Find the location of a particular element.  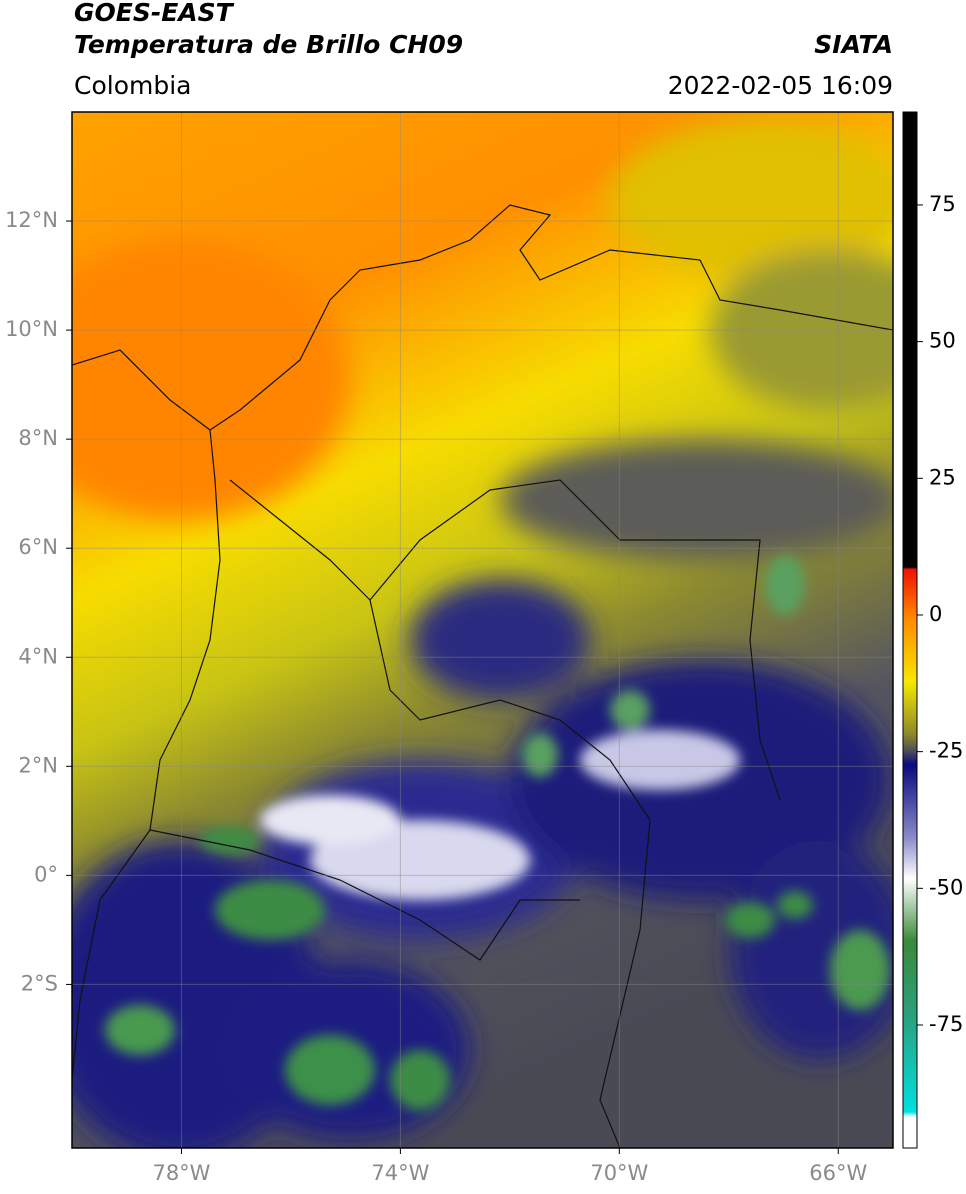

colorbar-tick-label: -25 is located at coordinates (946, 751).